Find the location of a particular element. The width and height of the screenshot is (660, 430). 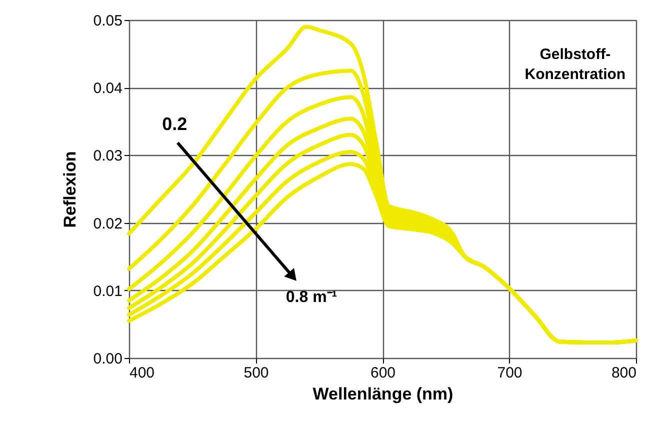

x-tick-label: 800 is located at coordinates (623, 373).